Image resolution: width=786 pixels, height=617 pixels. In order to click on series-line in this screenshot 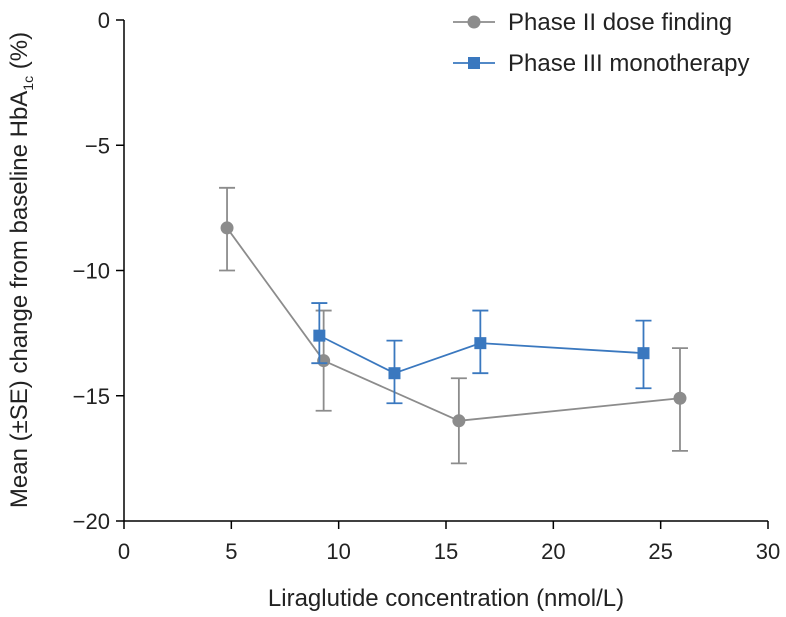, I will do `click(481, 354)`.